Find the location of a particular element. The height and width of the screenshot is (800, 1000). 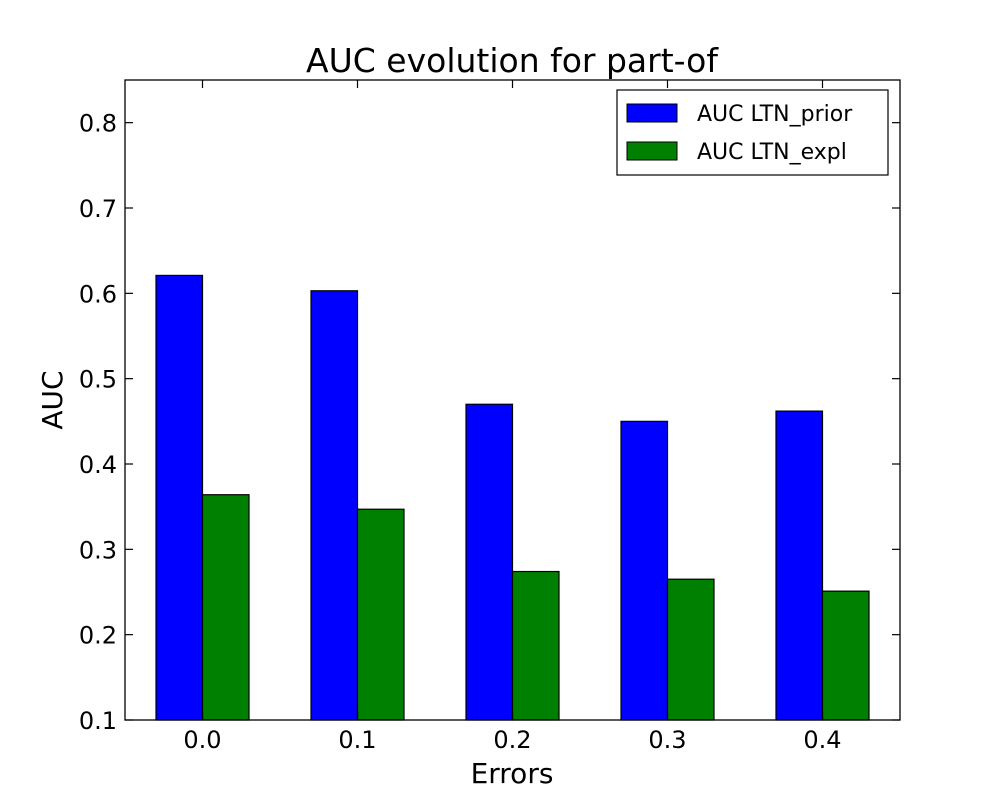

y-tick-label-2: 0.3 is located at coordinates (98, 550).